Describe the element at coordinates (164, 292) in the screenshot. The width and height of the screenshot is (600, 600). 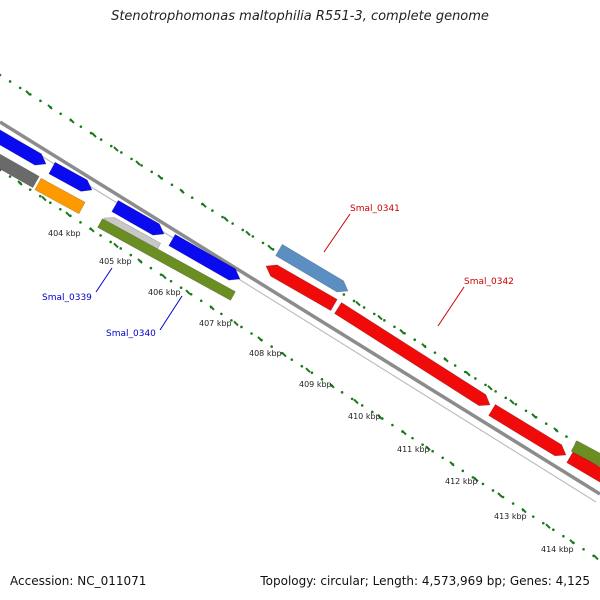
I see `tick-label: 406 kbp` at that location.